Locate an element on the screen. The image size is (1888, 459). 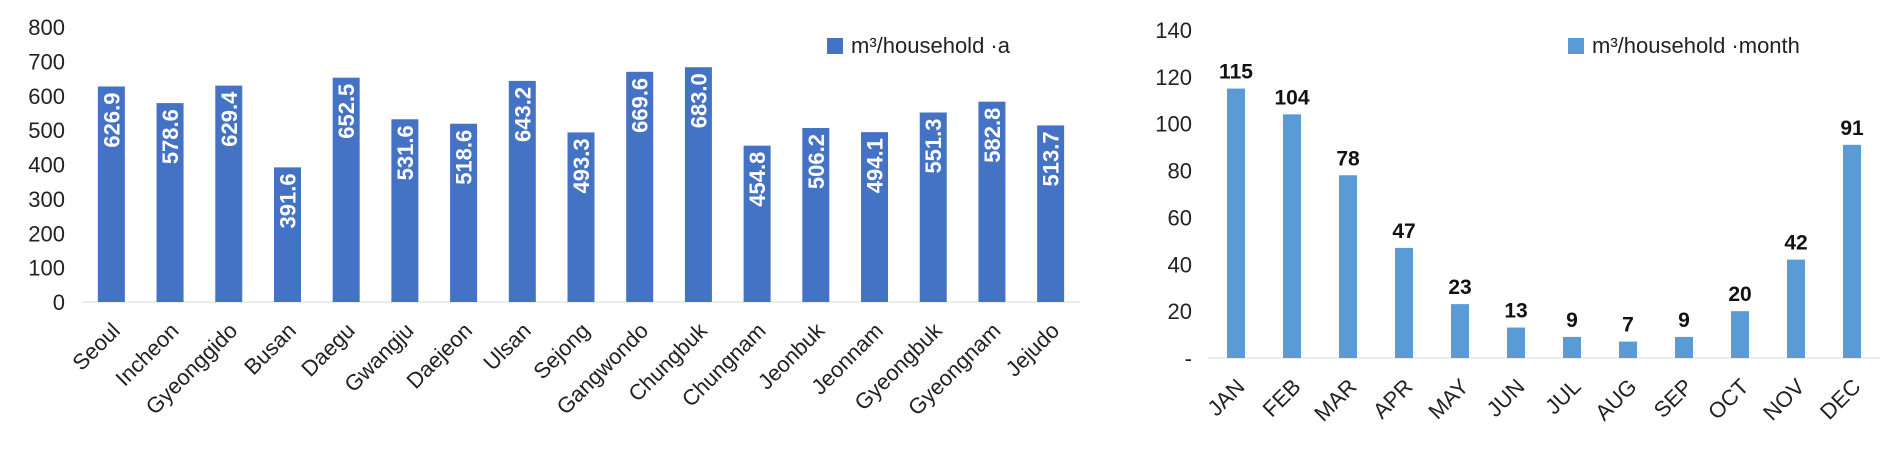
data-label: 582.8 is located at coordinates (992, 135).